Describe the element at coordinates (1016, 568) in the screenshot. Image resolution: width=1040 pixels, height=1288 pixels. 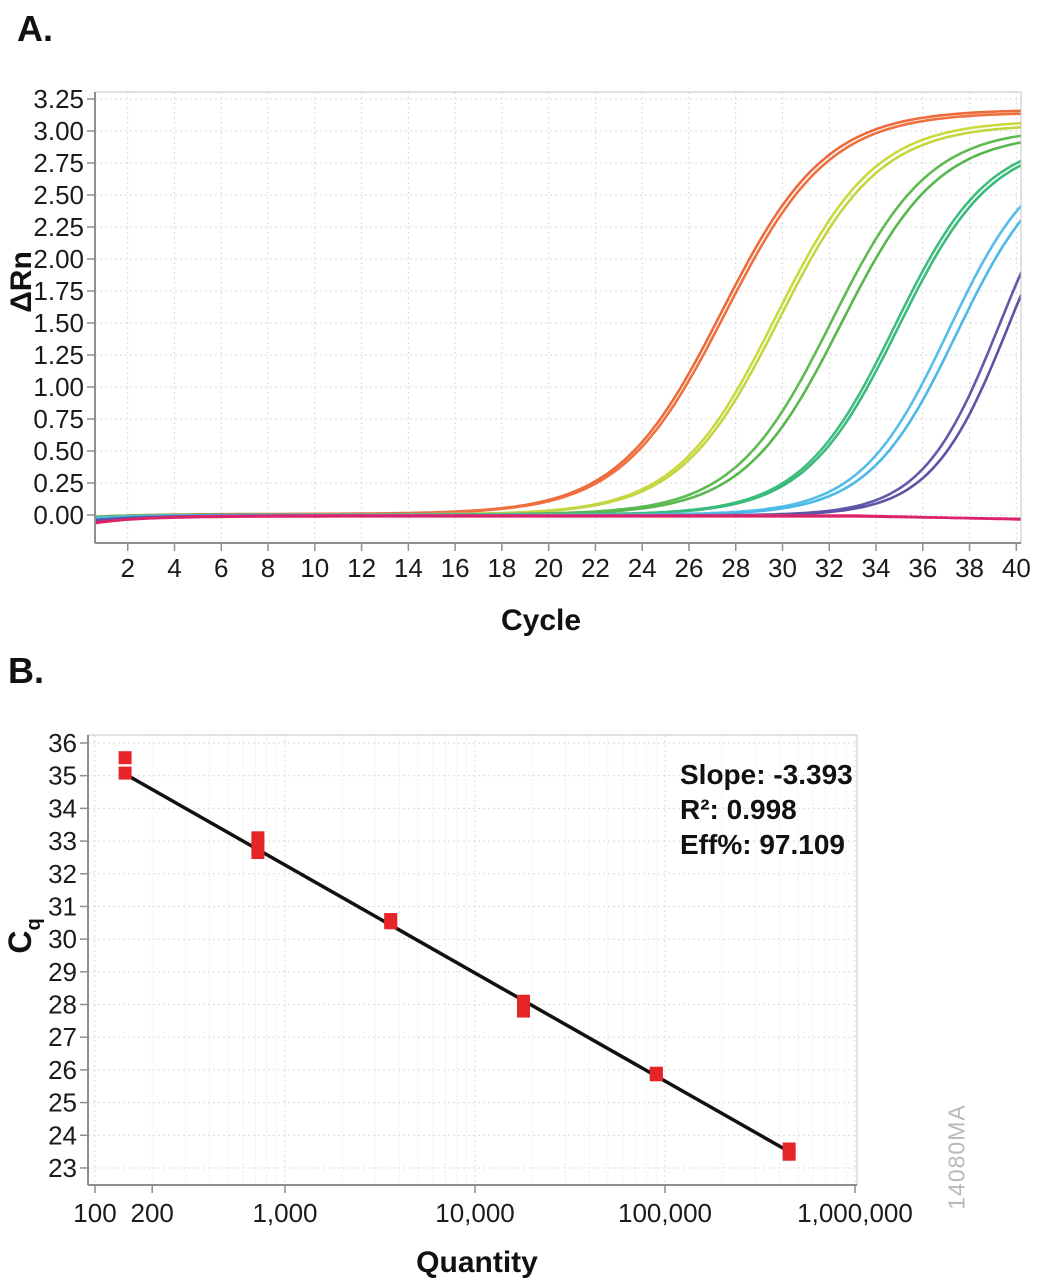
I see `x-tick-label: 40` at that location.